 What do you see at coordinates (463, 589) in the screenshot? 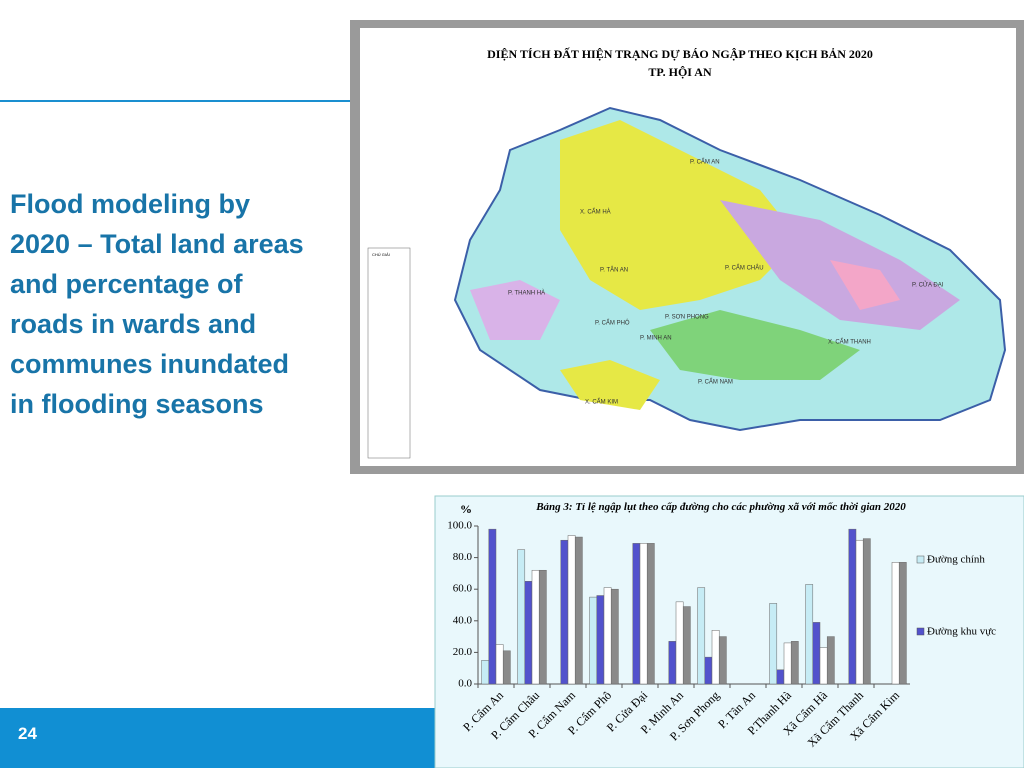
I see `y-tick-label: 60.0` at bounding box center [463, 589].